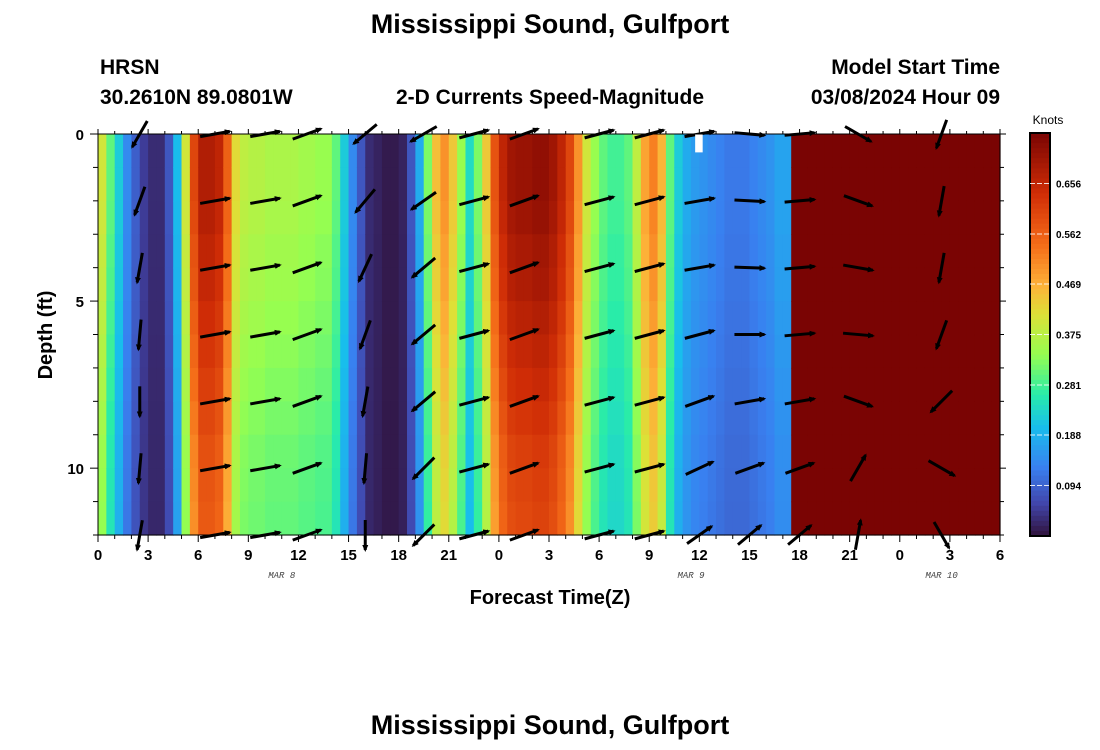  What do you see at coordinates (550, 24) in the screenshot?
I see `chart-title: Mississippi Sound, Gulfport` at bounding box center [550, 24].